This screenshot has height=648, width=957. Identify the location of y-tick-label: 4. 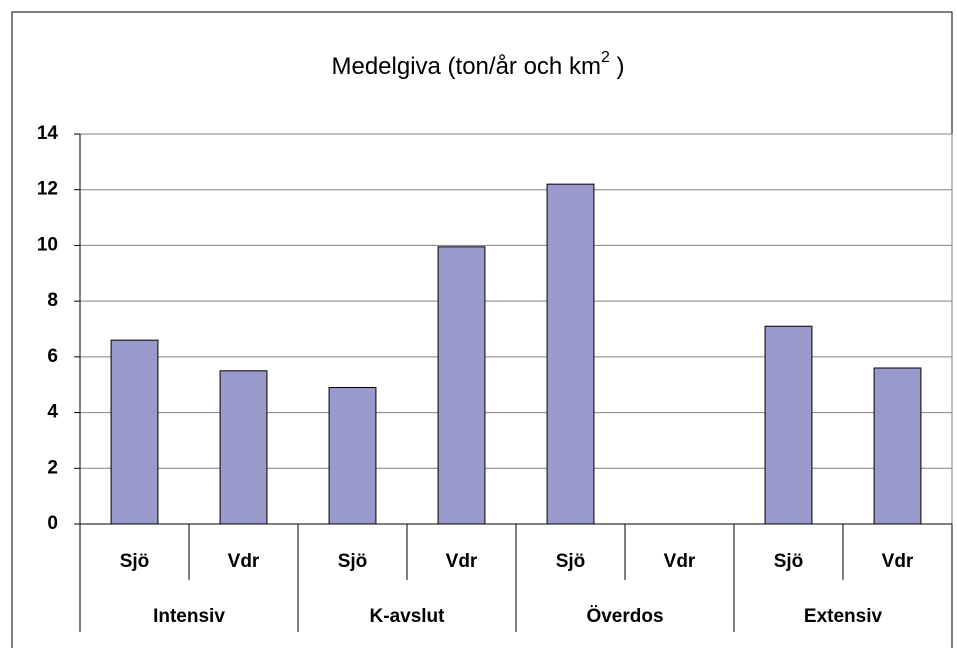
(52, 412).